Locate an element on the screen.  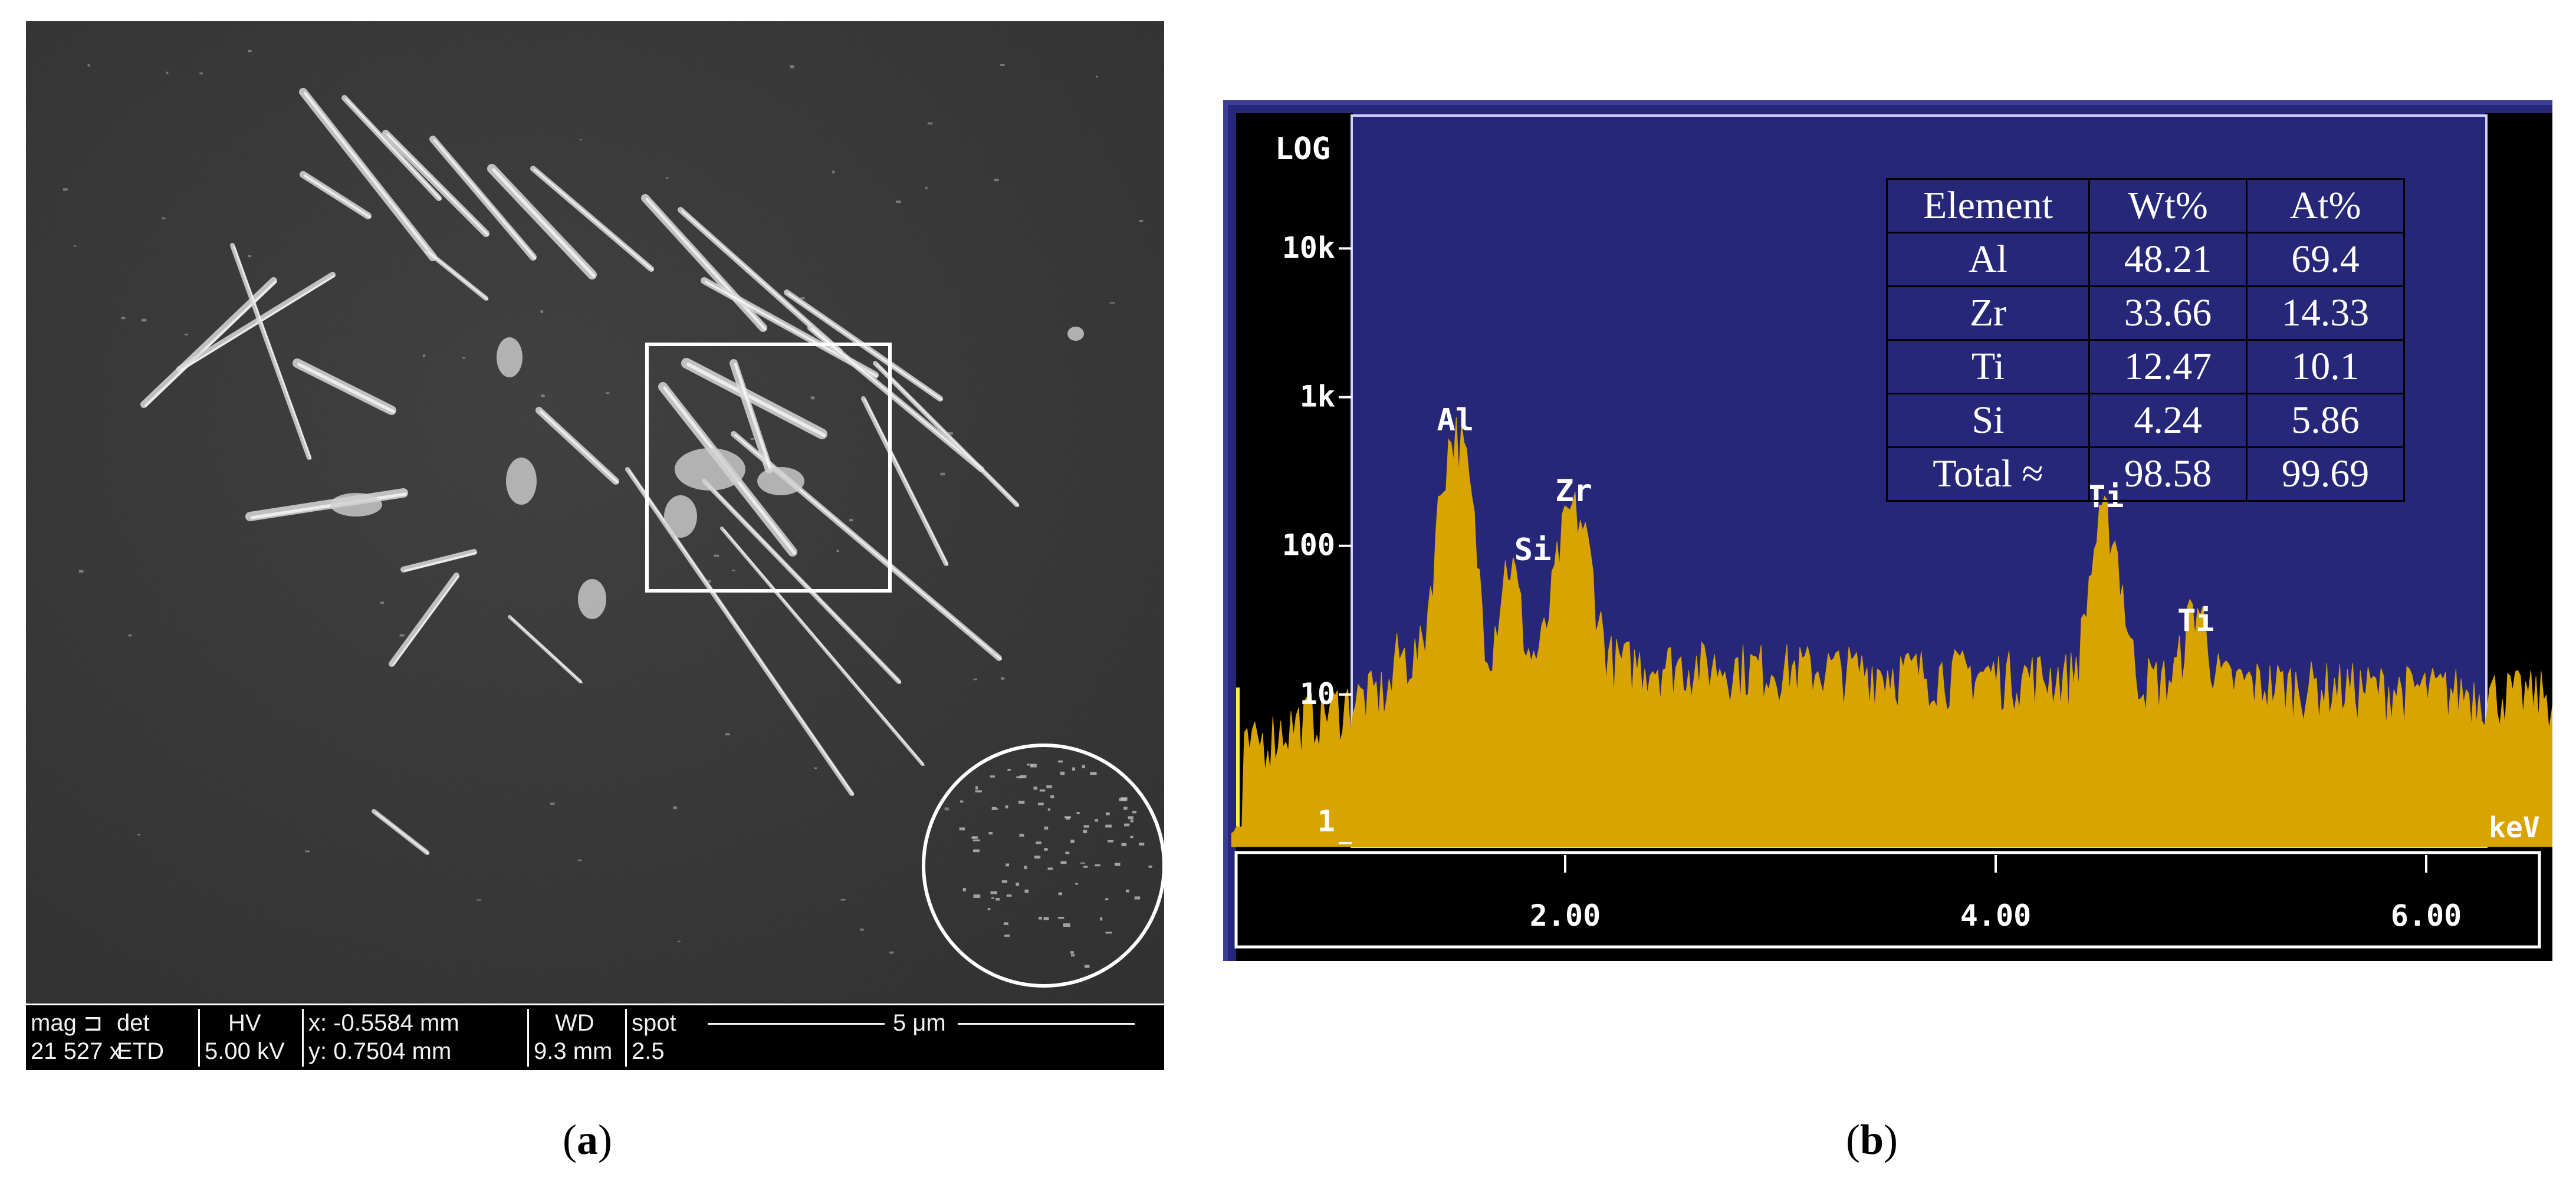
x-tick-label: 6.00 is located at coordinates (2426, 916).